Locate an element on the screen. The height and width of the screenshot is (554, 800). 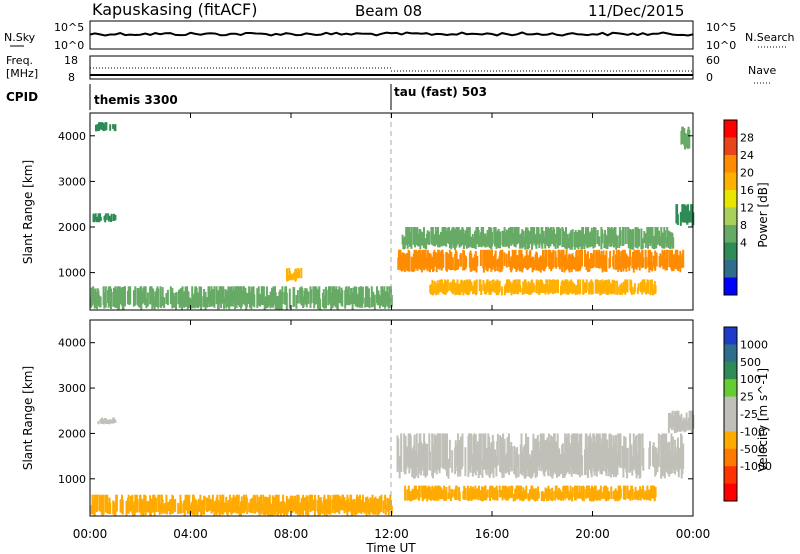
cpid-panel: CPID themis 3300 tau (fast) 503 is located at coordinates (246, 97).